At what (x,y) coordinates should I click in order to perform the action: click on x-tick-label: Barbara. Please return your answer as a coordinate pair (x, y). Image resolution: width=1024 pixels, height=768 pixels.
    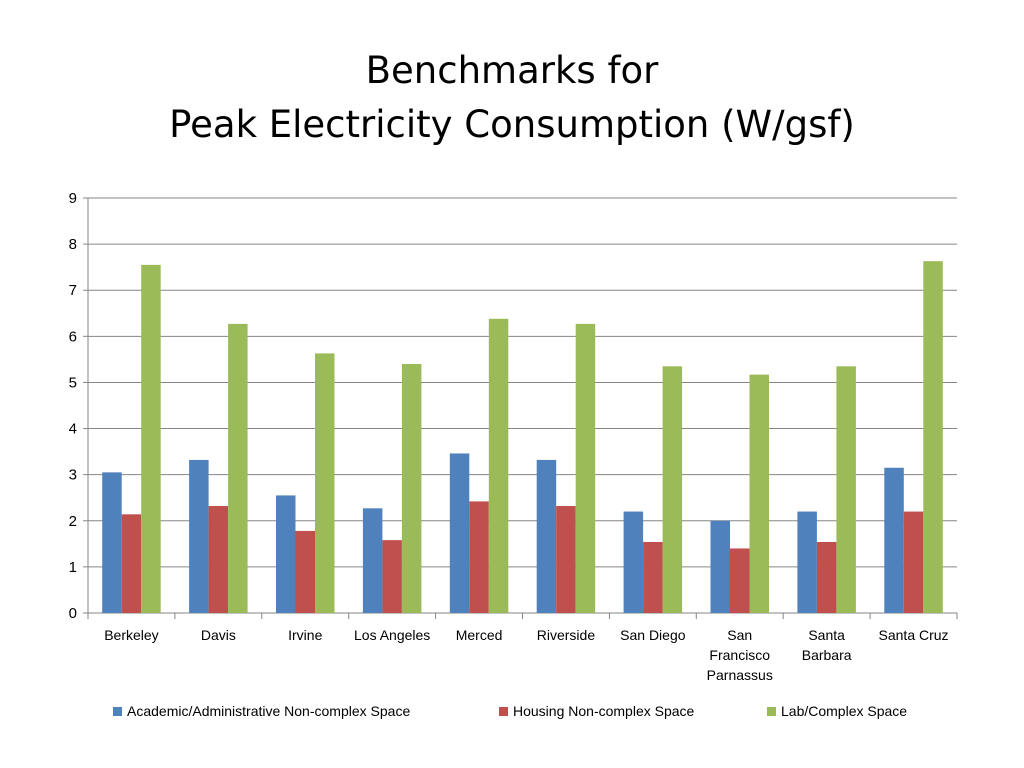
    Looking at the image, I should click on (827, 655).